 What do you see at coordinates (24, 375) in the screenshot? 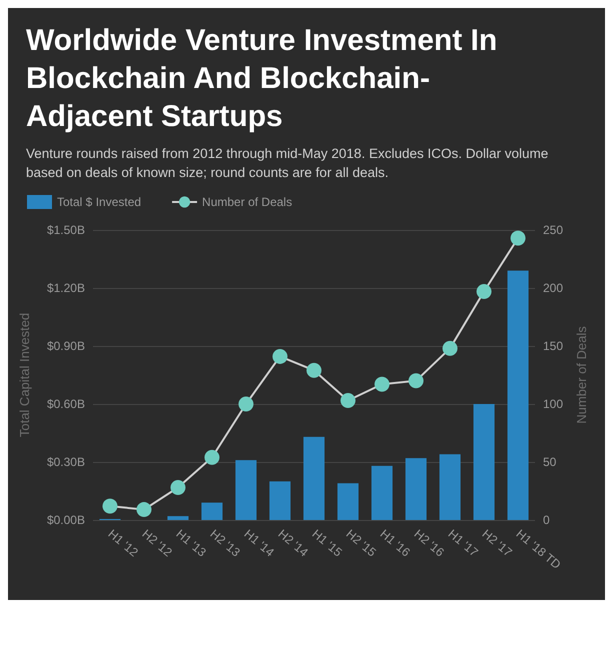
I see `y-axis-title: Total Capital Invested` at bounding box center [24, 375].